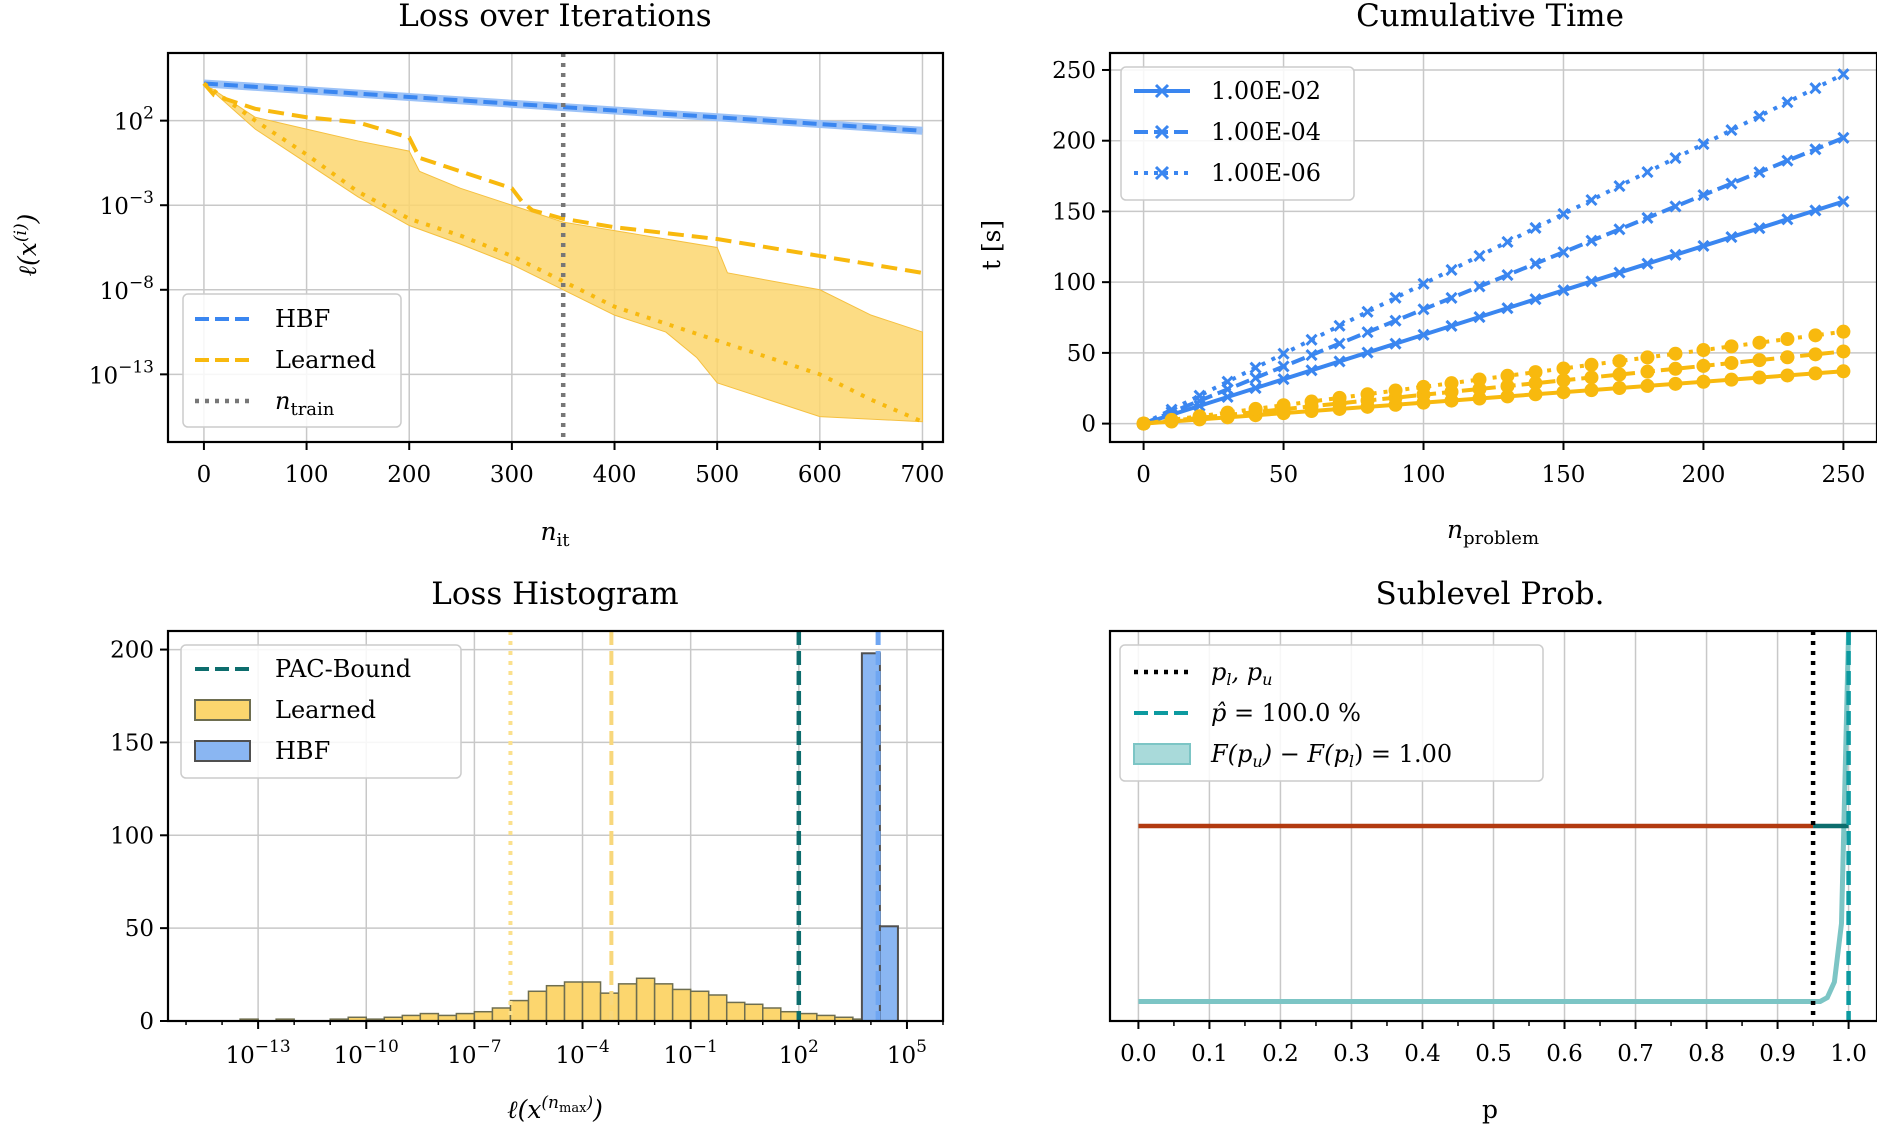  What do you see at coordinates (1209, 1054) in the screenshot?
I see `chart4-xtick-label: 0.1` at bounding box center [1209, 1054].